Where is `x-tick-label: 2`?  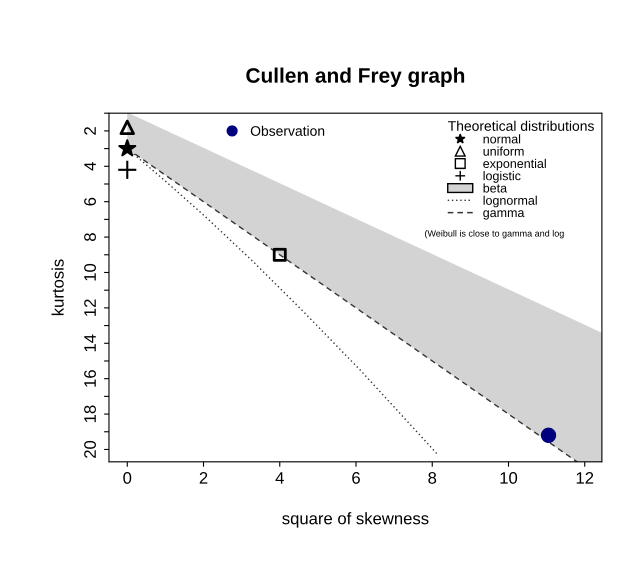
x-tick-label: 2 is located at coordinates (204, 478).